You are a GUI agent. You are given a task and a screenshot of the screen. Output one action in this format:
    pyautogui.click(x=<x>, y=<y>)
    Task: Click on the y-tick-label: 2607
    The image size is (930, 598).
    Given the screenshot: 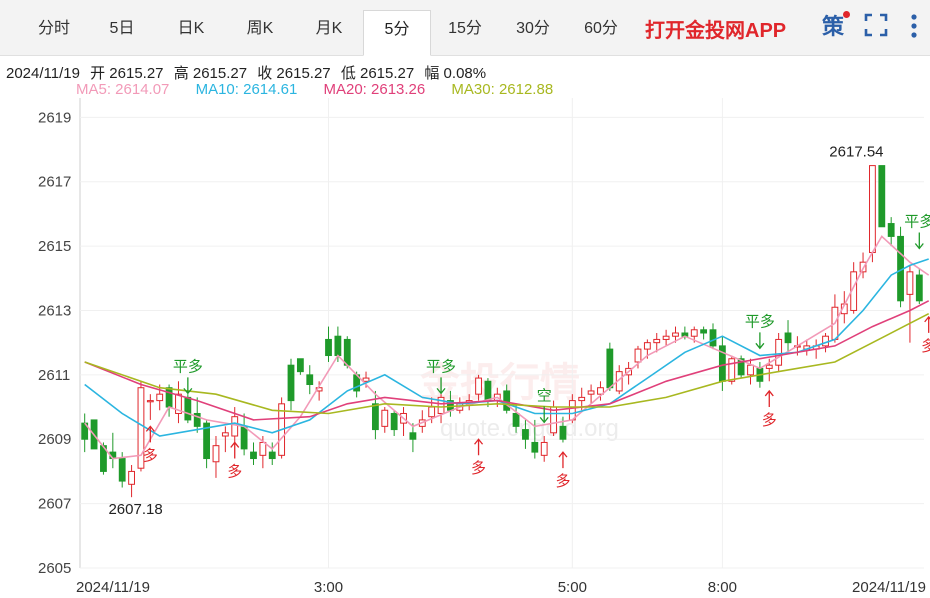 What is the action you would take?
    pyautogui.click(x=54, y=504)
    